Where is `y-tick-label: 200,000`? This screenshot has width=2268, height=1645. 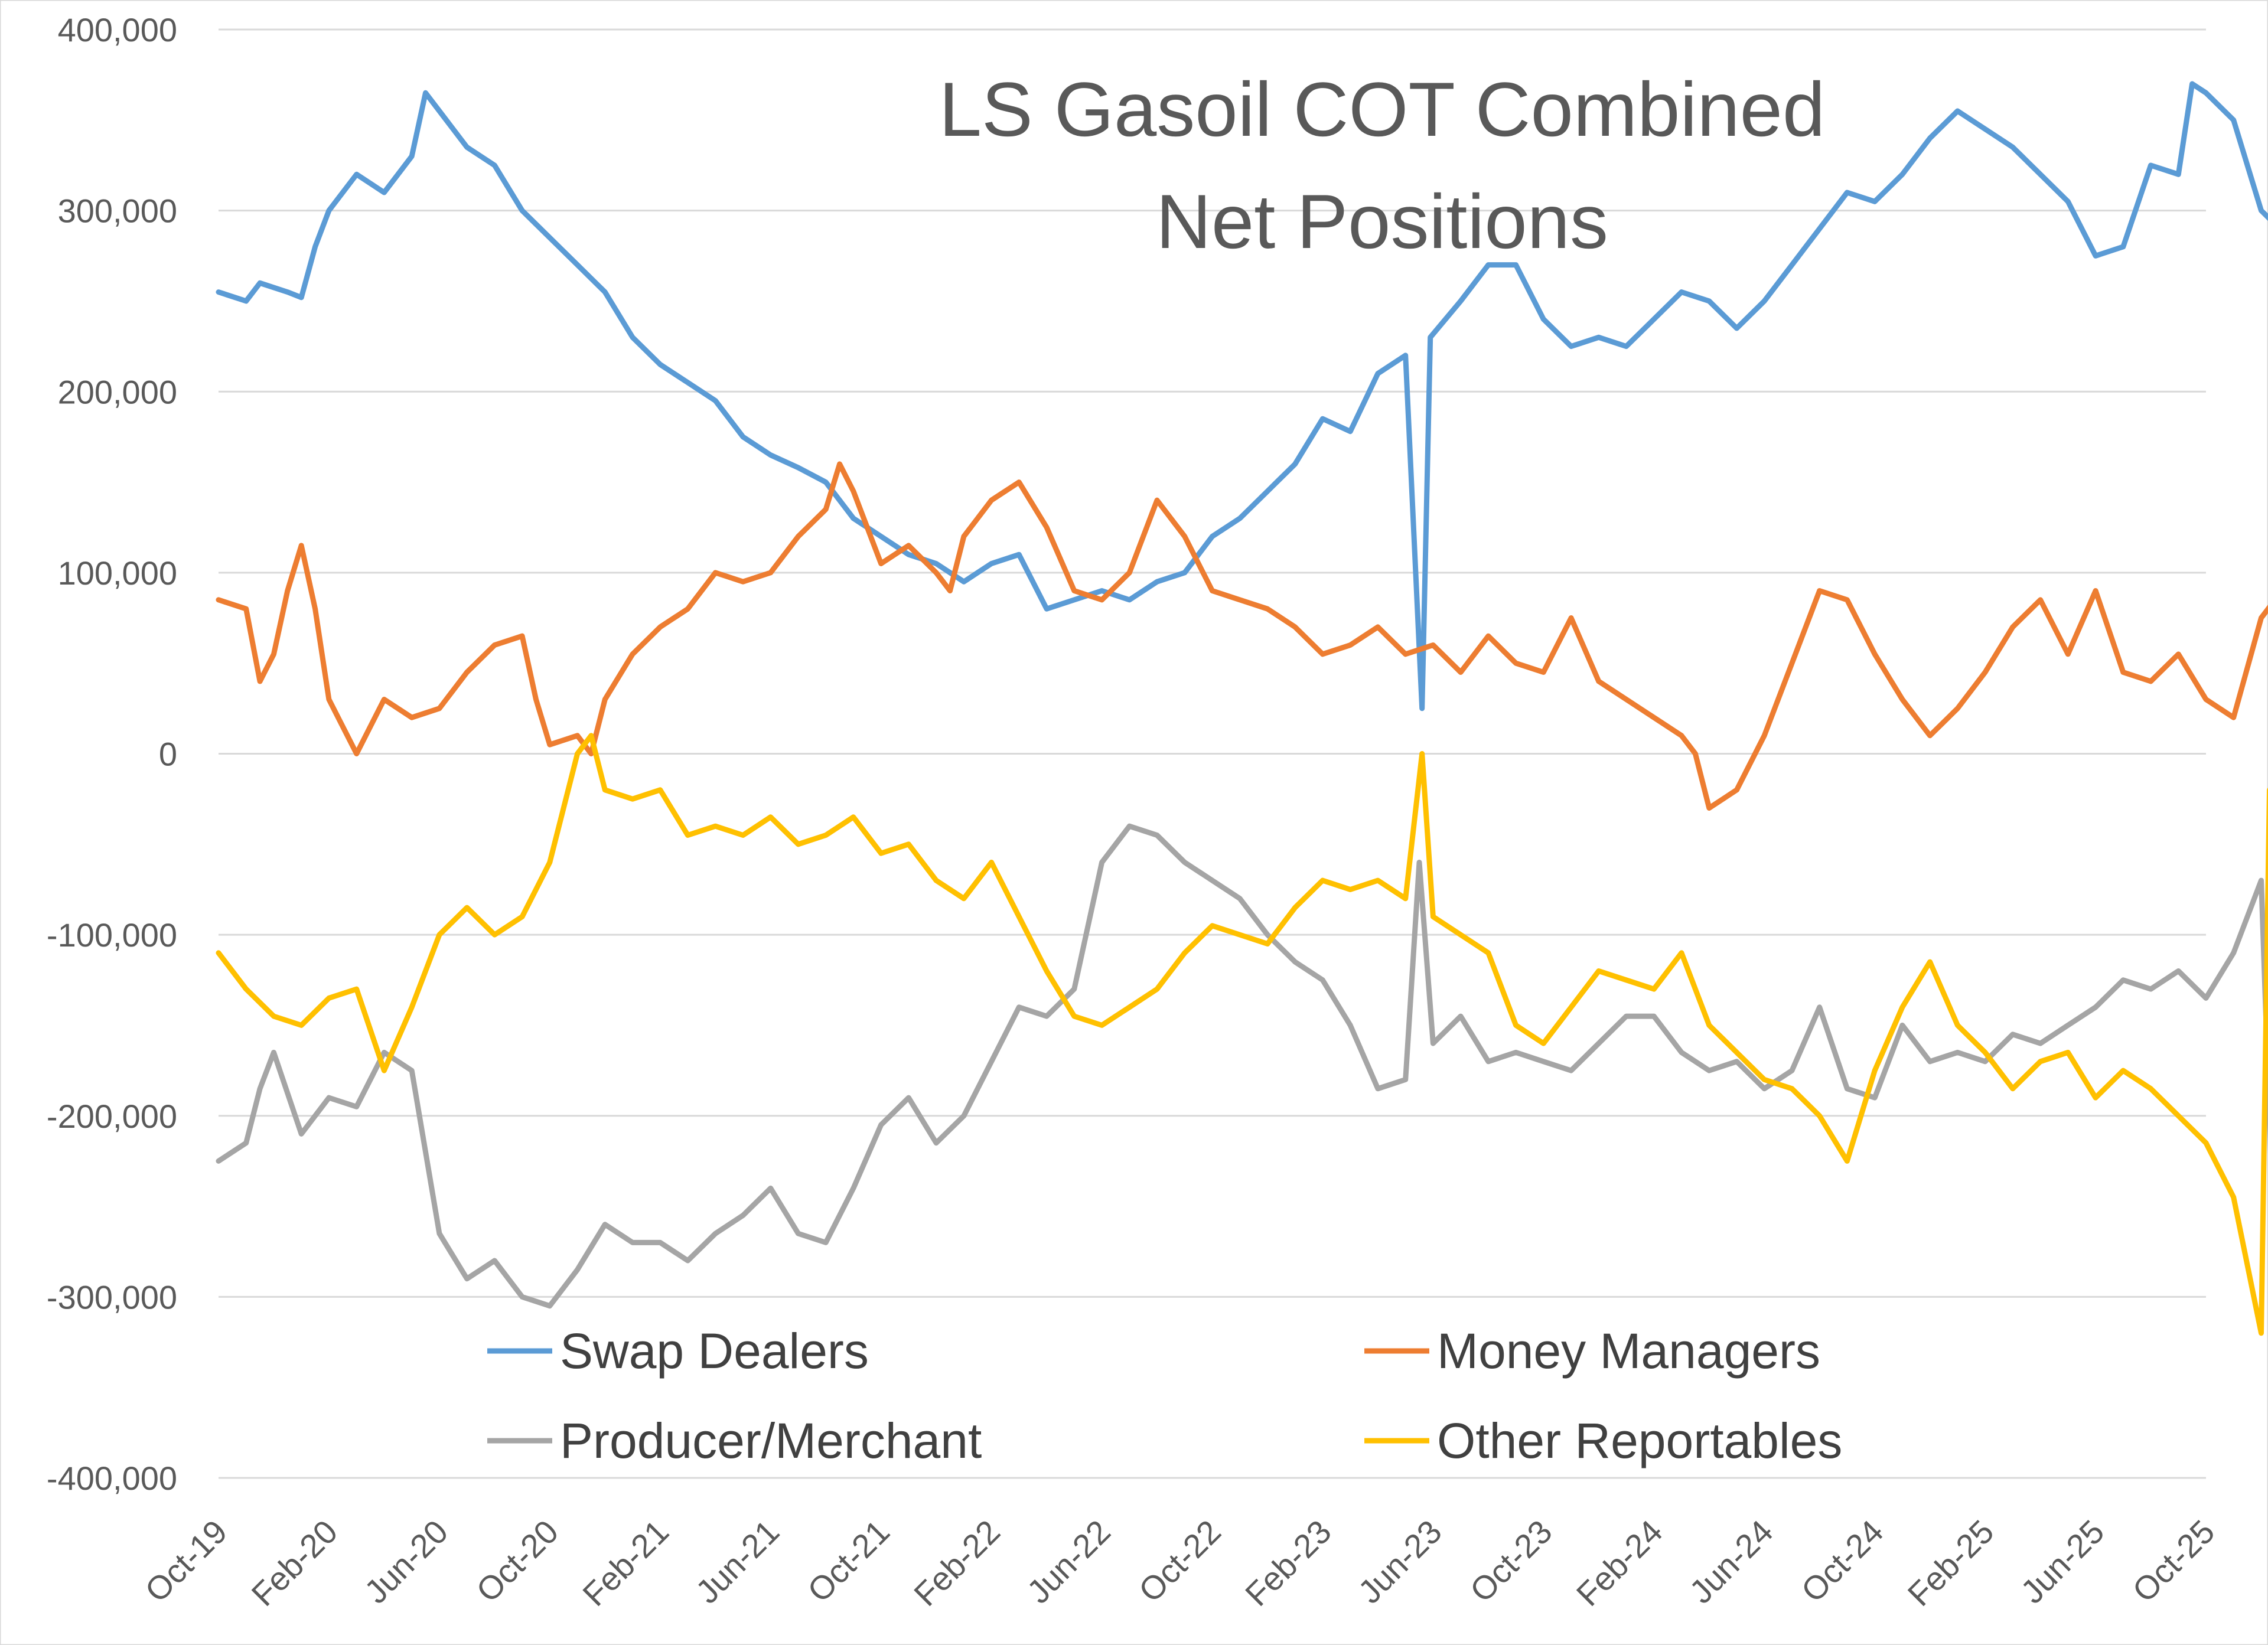 y-tick-label: 200,000 is located at coordinates (117, 391).